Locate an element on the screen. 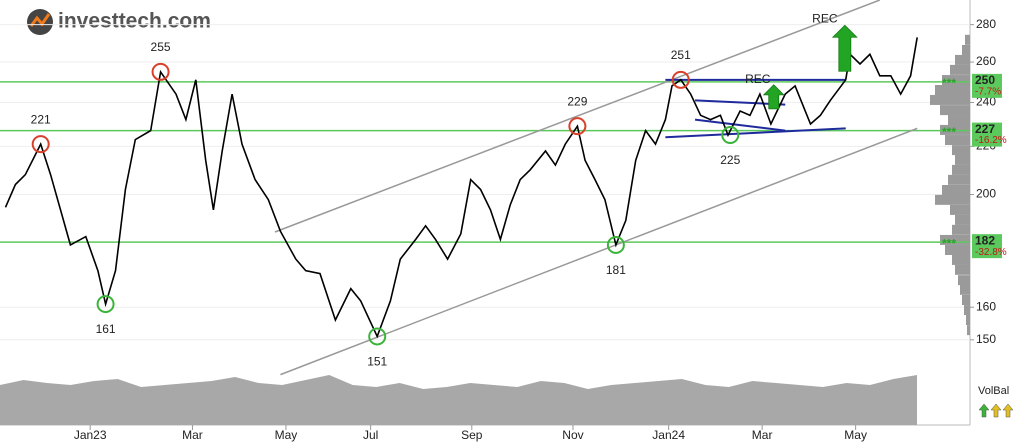  y-tick-label: 200 is located at coordinates (986, 194).